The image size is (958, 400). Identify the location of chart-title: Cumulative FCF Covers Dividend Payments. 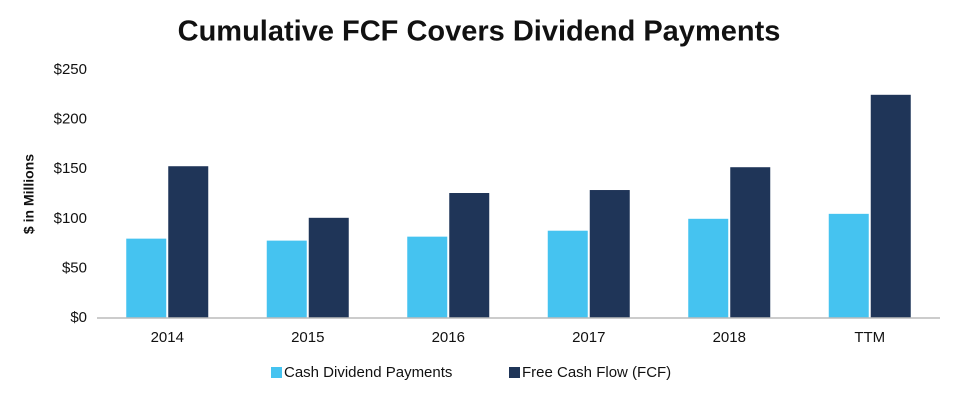
(479, 32).